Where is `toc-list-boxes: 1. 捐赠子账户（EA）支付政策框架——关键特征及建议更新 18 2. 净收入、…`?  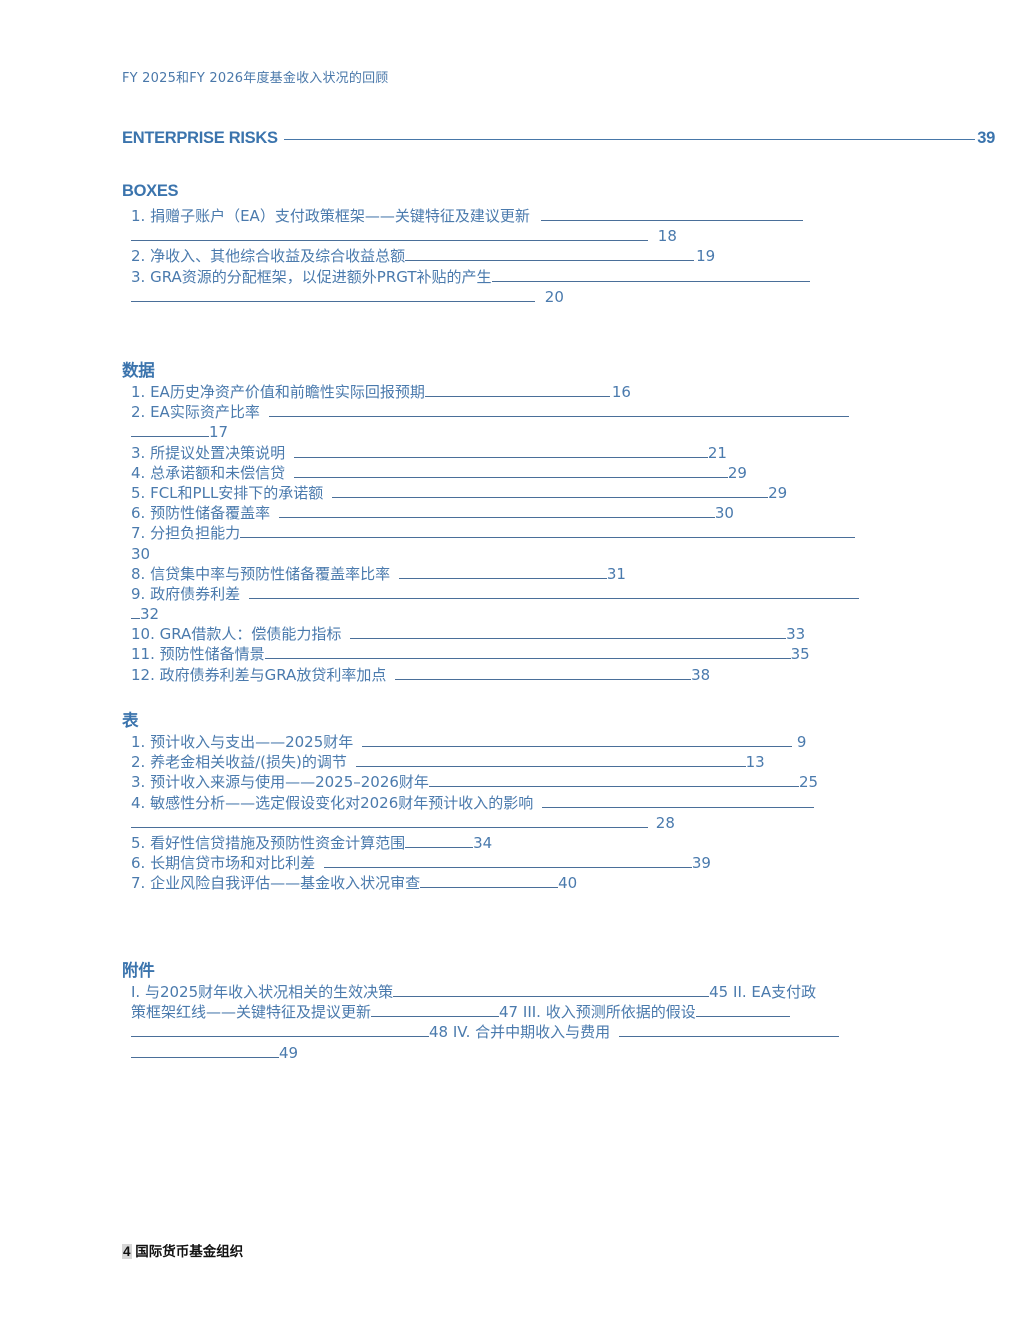 toc-list-boxes: 1. 捐赠子账户（EA）支付政策框架——关键特征及建议更新 18 2. 净收入、… is located at coordinates (503, 256).